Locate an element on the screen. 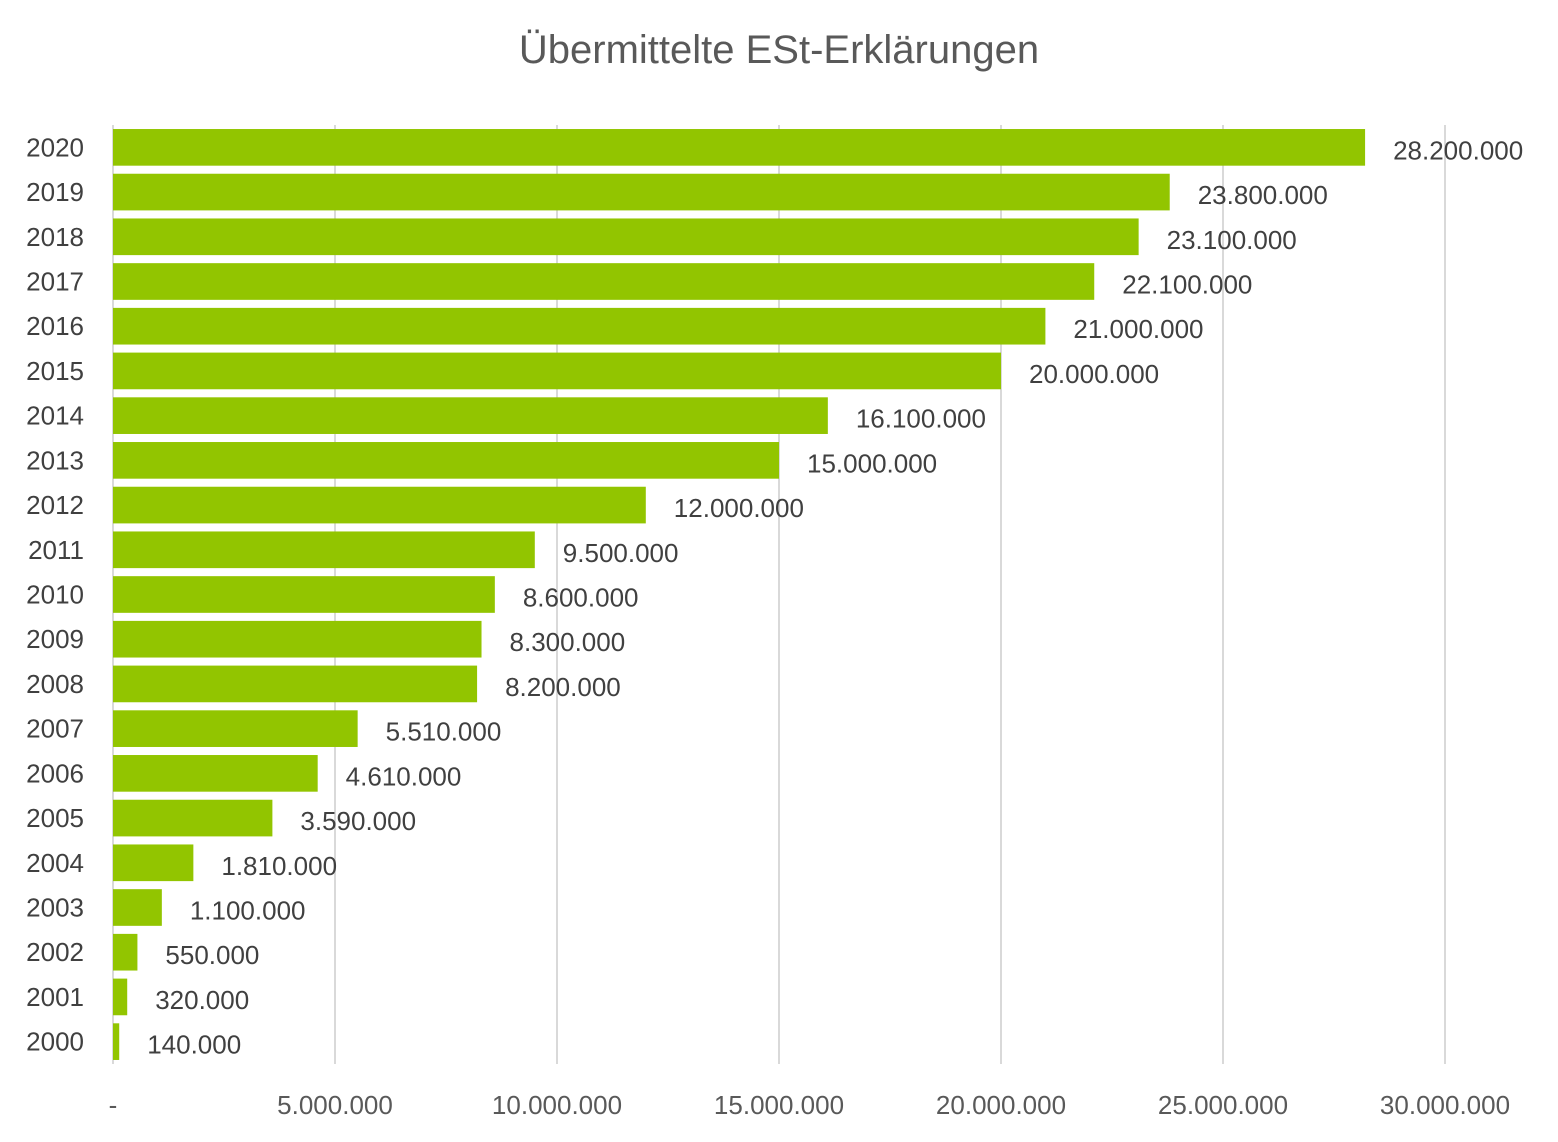 This screenshot has width=1558, height=1142. category-label: 2019 is located at coordinates (55, 192).